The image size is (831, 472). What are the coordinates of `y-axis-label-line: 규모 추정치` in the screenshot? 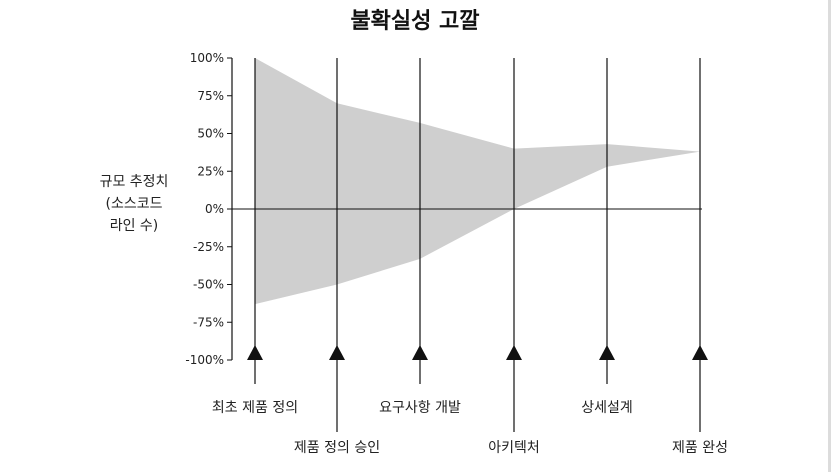 It's located at (134, 182).